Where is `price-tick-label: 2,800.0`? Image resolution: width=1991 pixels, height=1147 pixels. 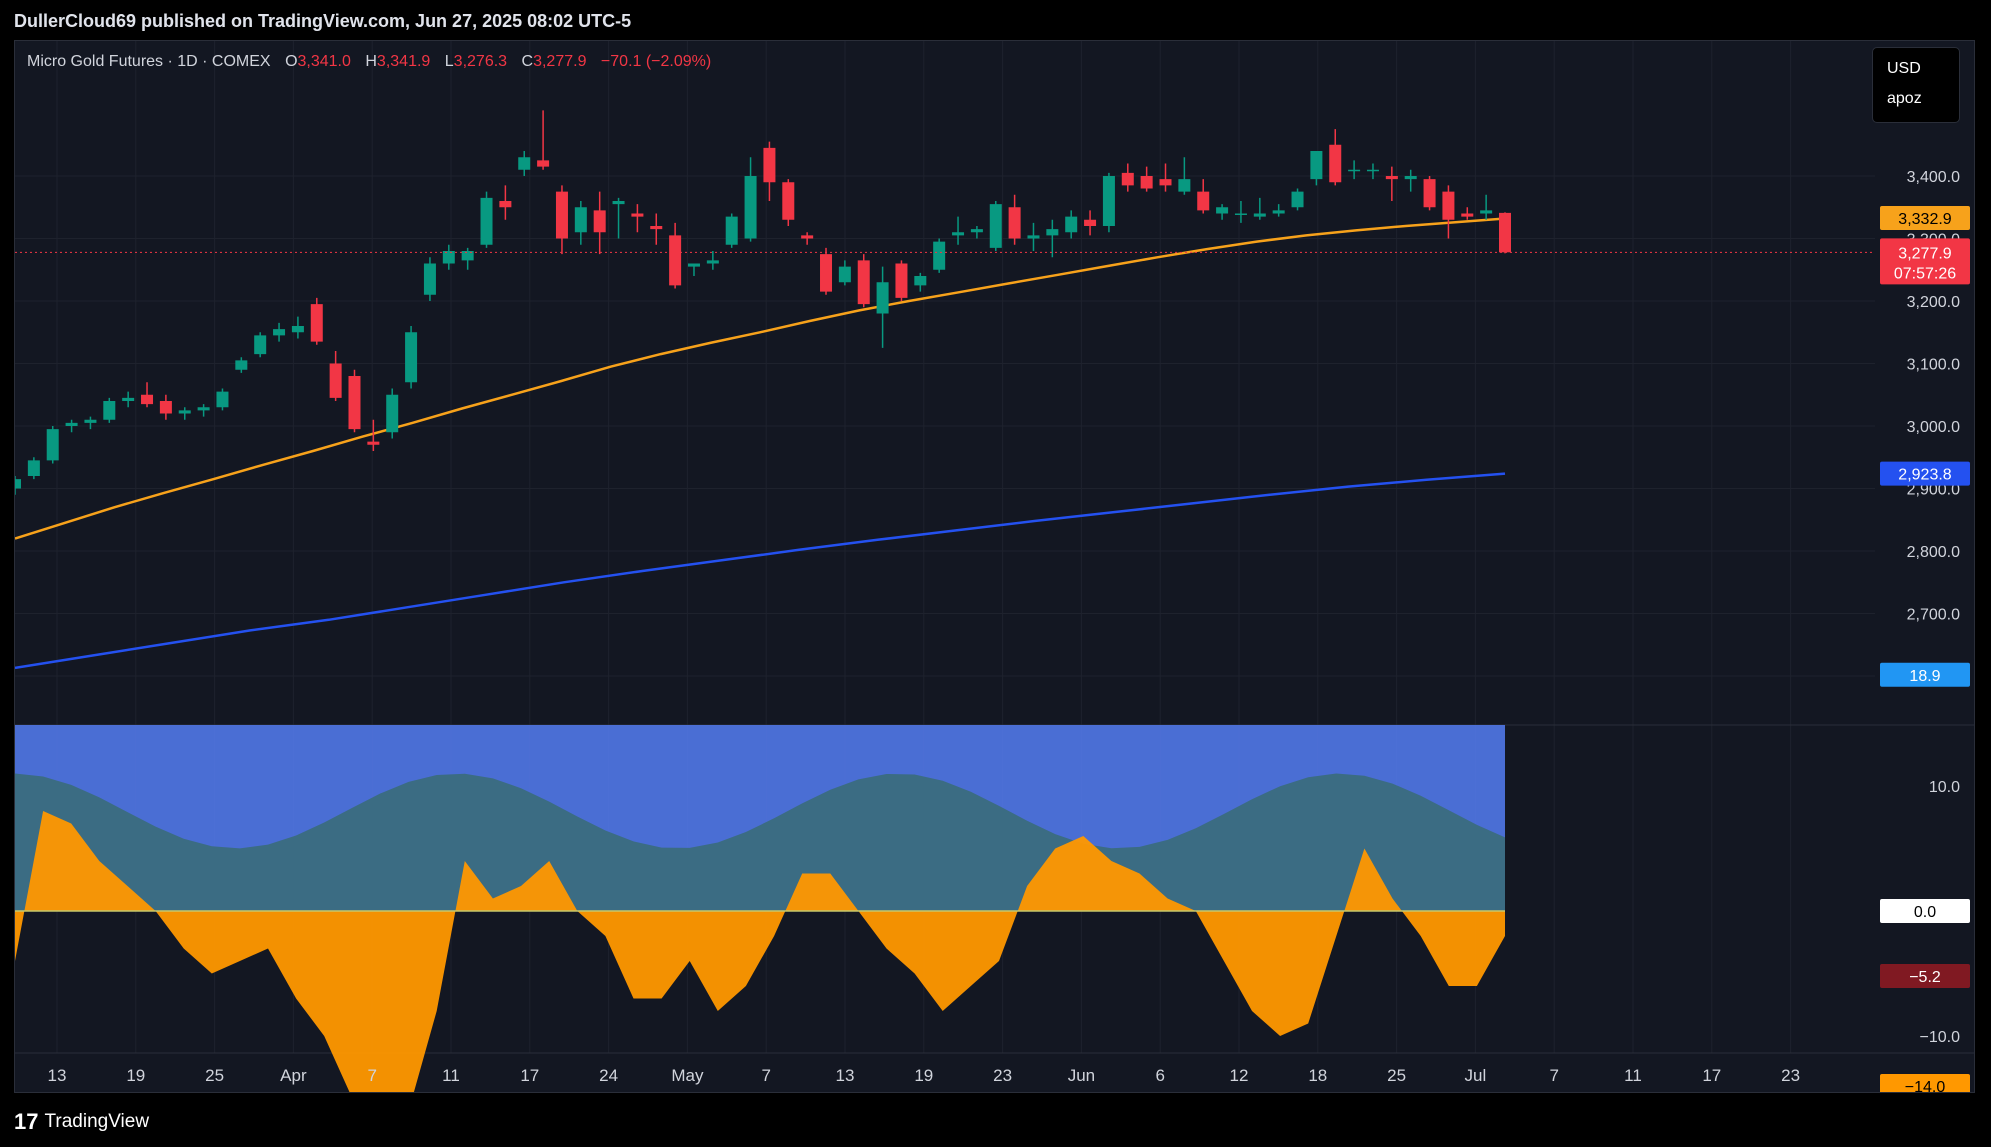 price-tick-label: 2,800.0 is located at coordinates (1933, 552).